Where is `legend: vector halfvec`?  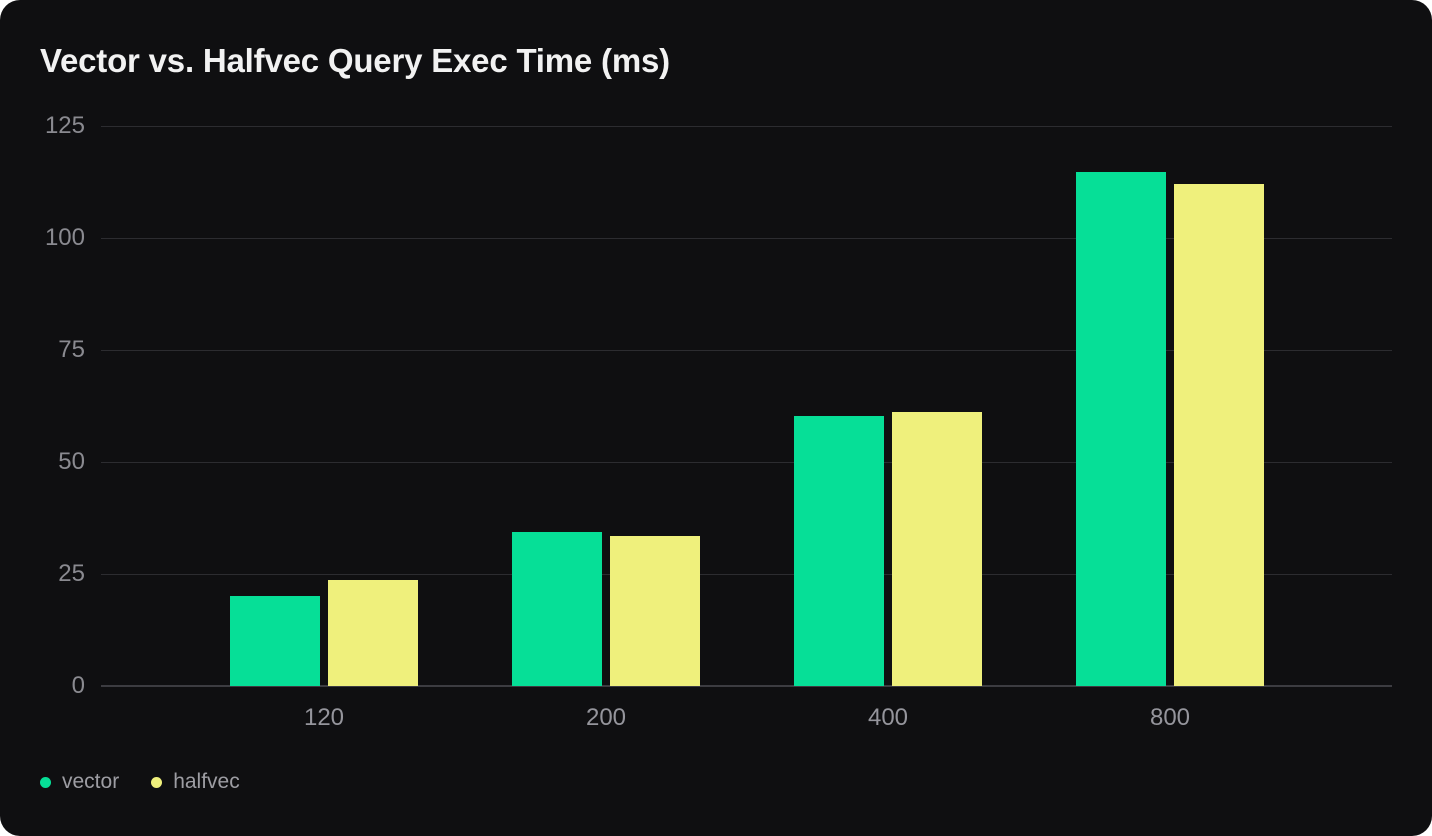
legend: vector halfvec is located at coordinates (140, 782).